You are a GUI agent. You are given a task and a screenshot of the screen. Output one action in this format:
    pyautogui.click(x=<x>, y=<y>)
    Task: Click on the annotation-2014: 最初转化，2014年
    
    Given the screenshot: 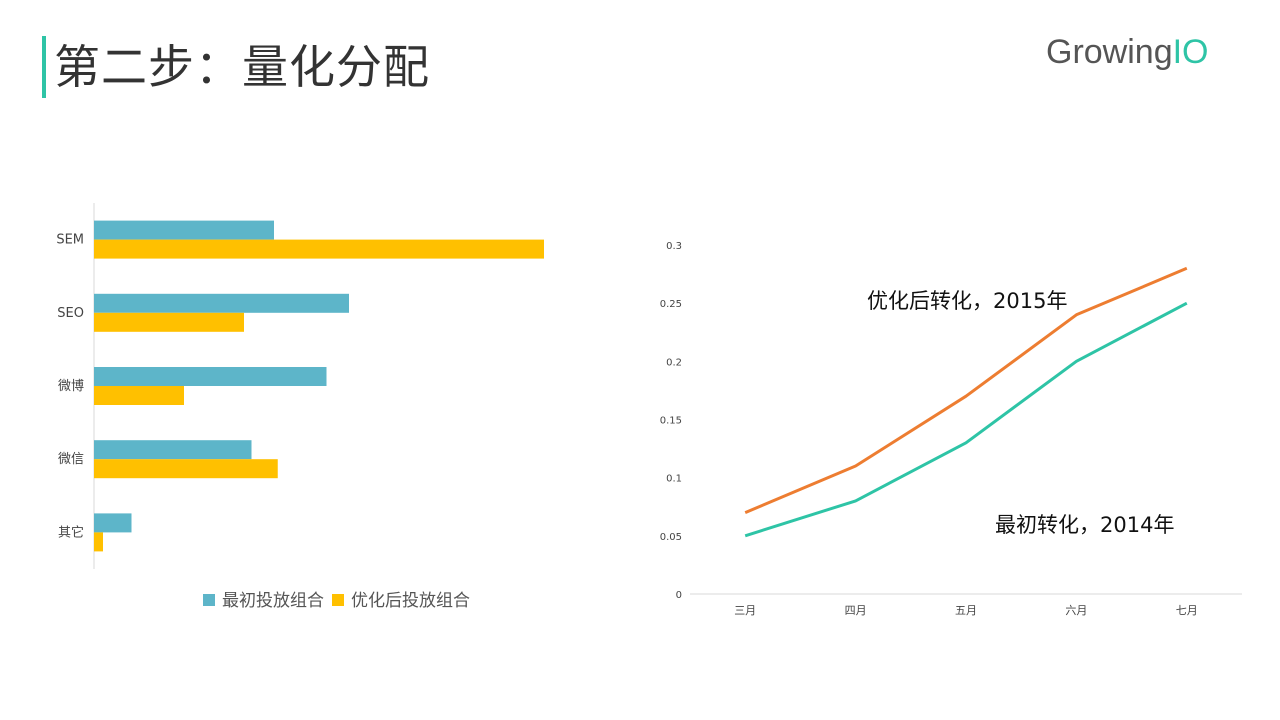 What is the action you would take?
    pyautogui.click(x=1084, y=525)
    